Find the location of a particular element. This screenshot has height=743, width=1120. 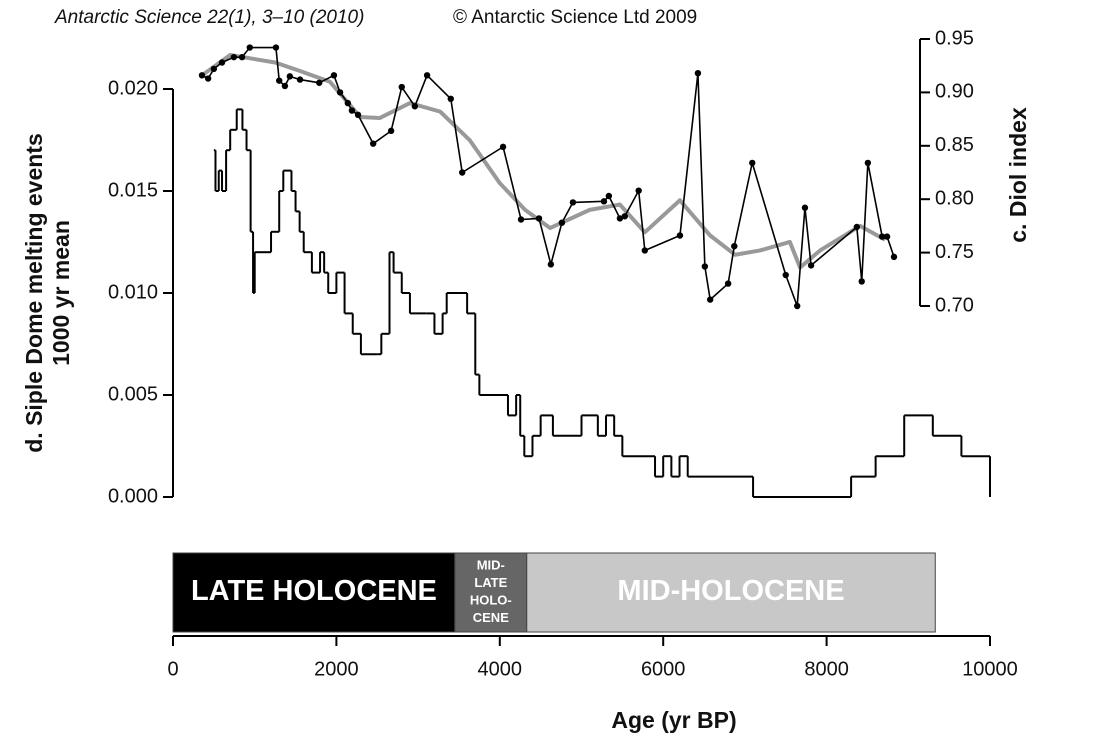

y2-tick-label: 0.70 is located at coordinates (954, 305).